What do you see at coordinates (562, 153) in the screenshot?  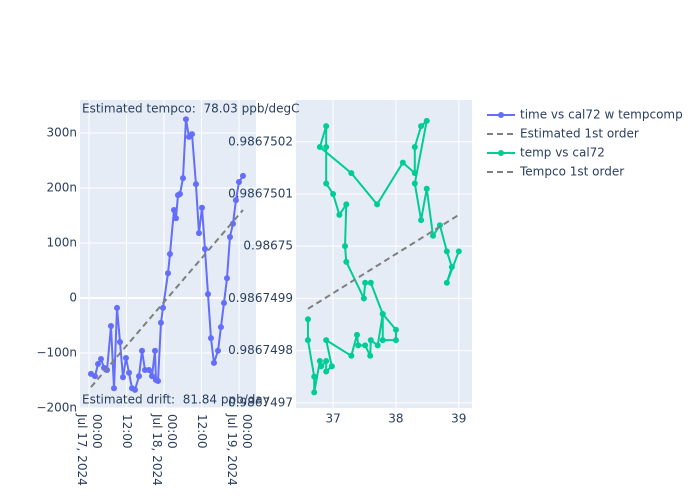 I see `legend-label: temp vs cal72` at bounding box center [562, 153].